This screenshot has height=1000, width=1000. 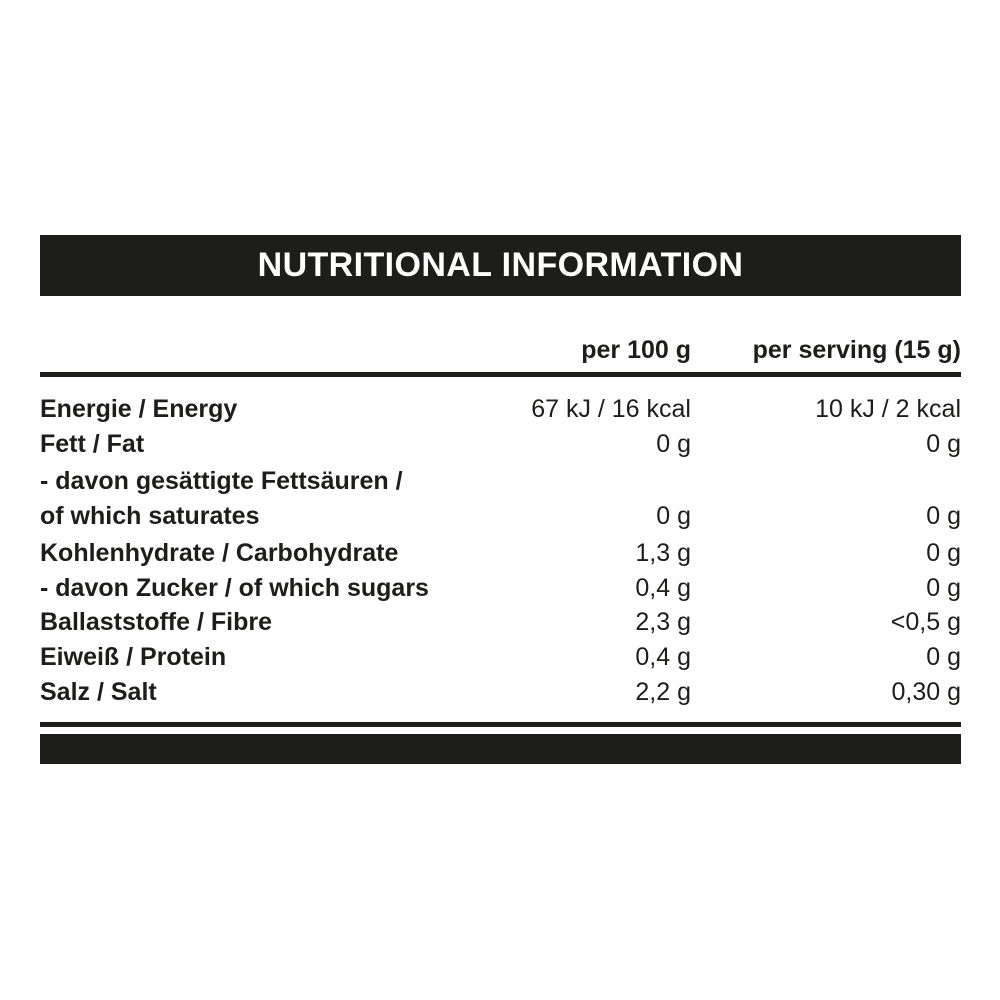 What do you see at coordinates (219, 552) in the screenshot?
I see `row-label: Kohlenhydrate / Carbohydrate` at bounding box center [219, 552].